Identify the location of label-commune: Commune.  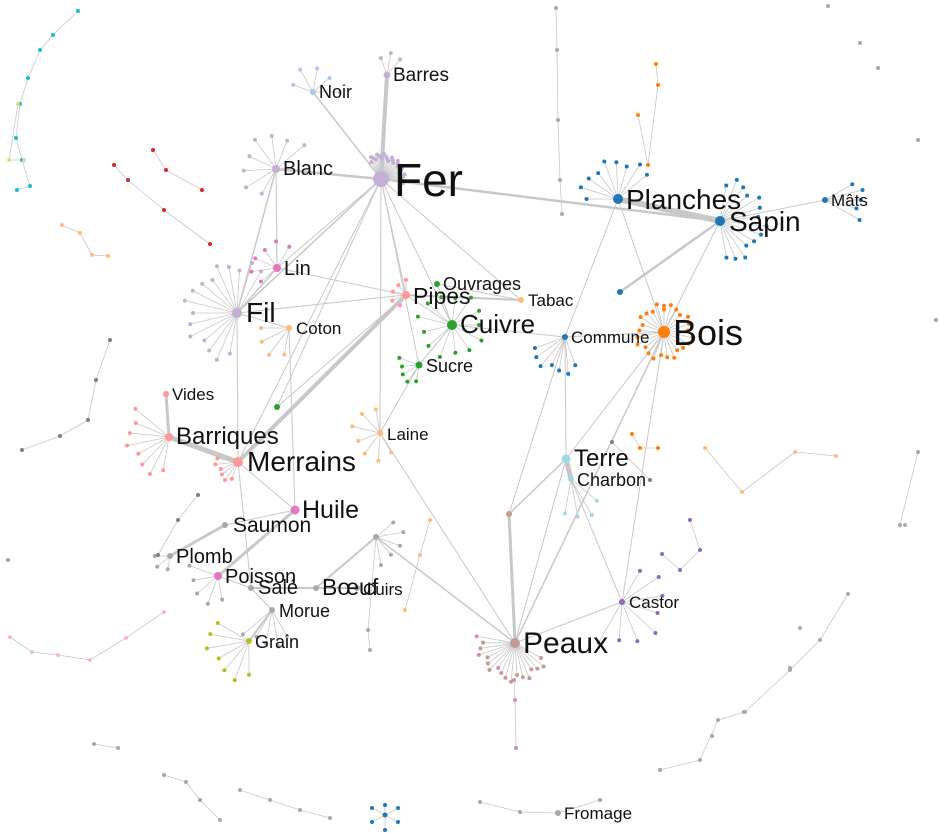
(610, 337).